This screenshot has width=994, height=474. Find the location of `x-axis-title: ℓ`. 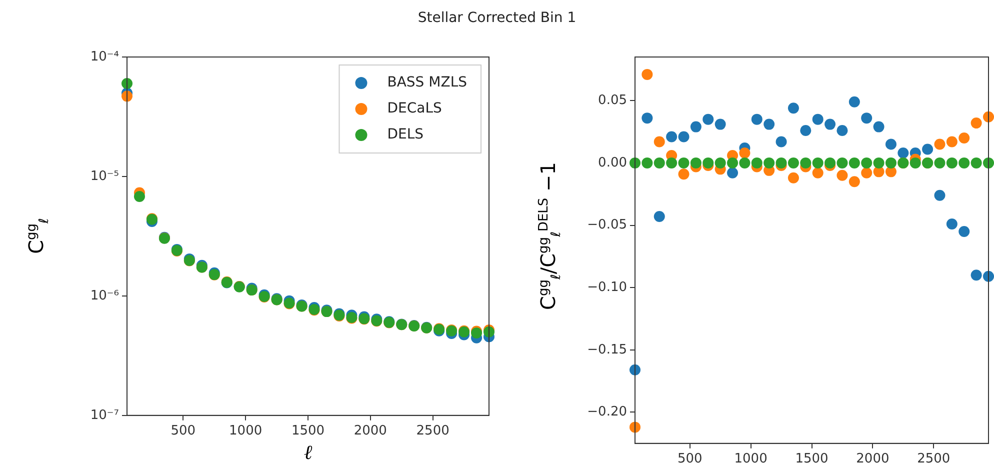

x-axis-title: ℓ is located at coordinates (308, 452).